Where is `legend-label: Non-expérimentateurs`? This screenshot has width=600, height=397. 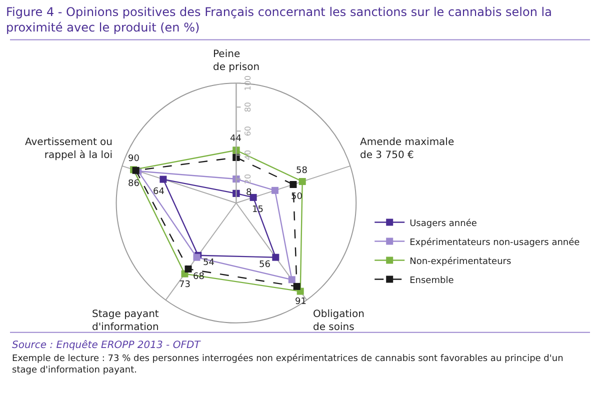 legend-label: Non-expérimentateurs is located at coordinates (461, 261).